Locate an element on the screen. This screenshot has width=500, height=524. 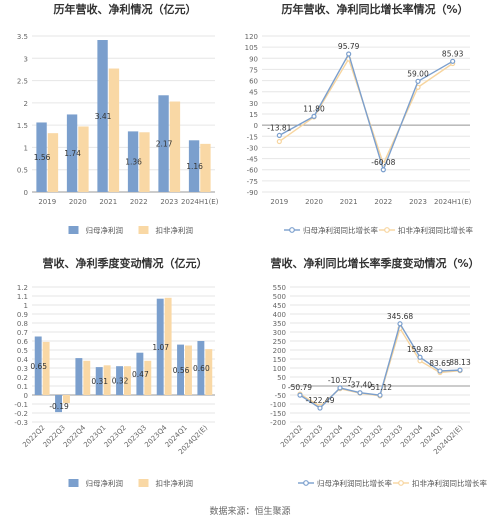
y-tick-label: 400 is located at coordinates (279, 315).